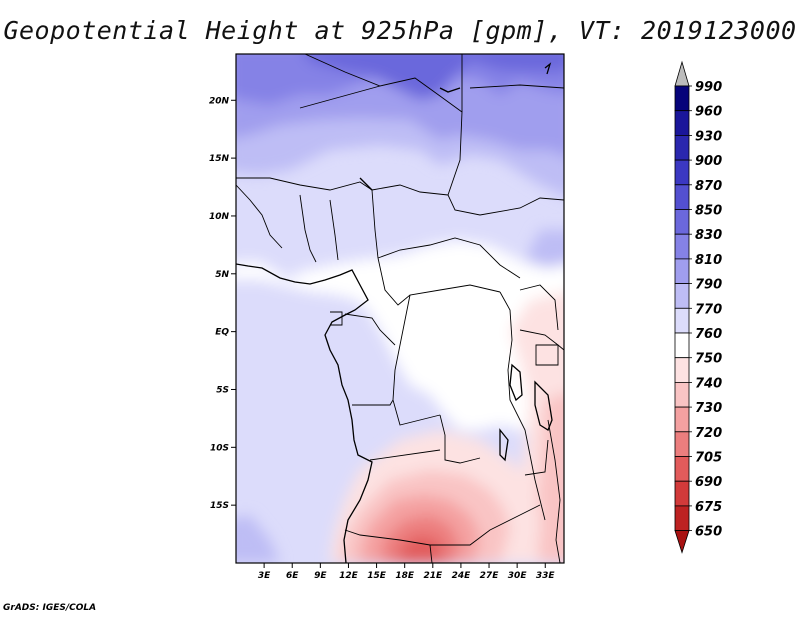 Image resolution: width=800 pixels, height=618 pixels. What do you see at coordinates (222, 303) in the screenshot?
I see `y-axis: 20N 15N 10N 5N EQ 5S 10S 15S` at bounding box center [222, 303].